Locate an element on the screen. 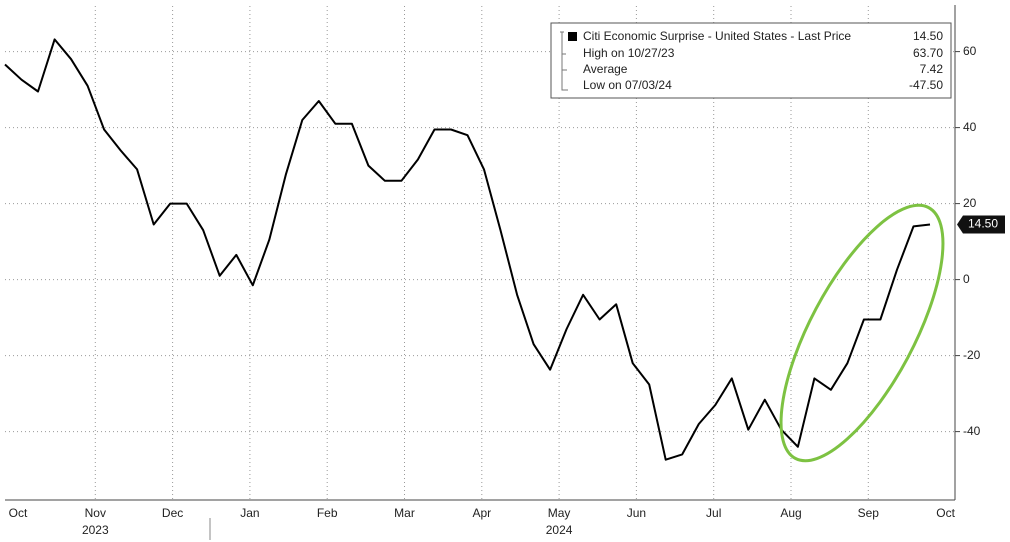 The width and height of the screenshot is (1010, 542). x-tick-label: Dec is located at coordinates (172, 513).